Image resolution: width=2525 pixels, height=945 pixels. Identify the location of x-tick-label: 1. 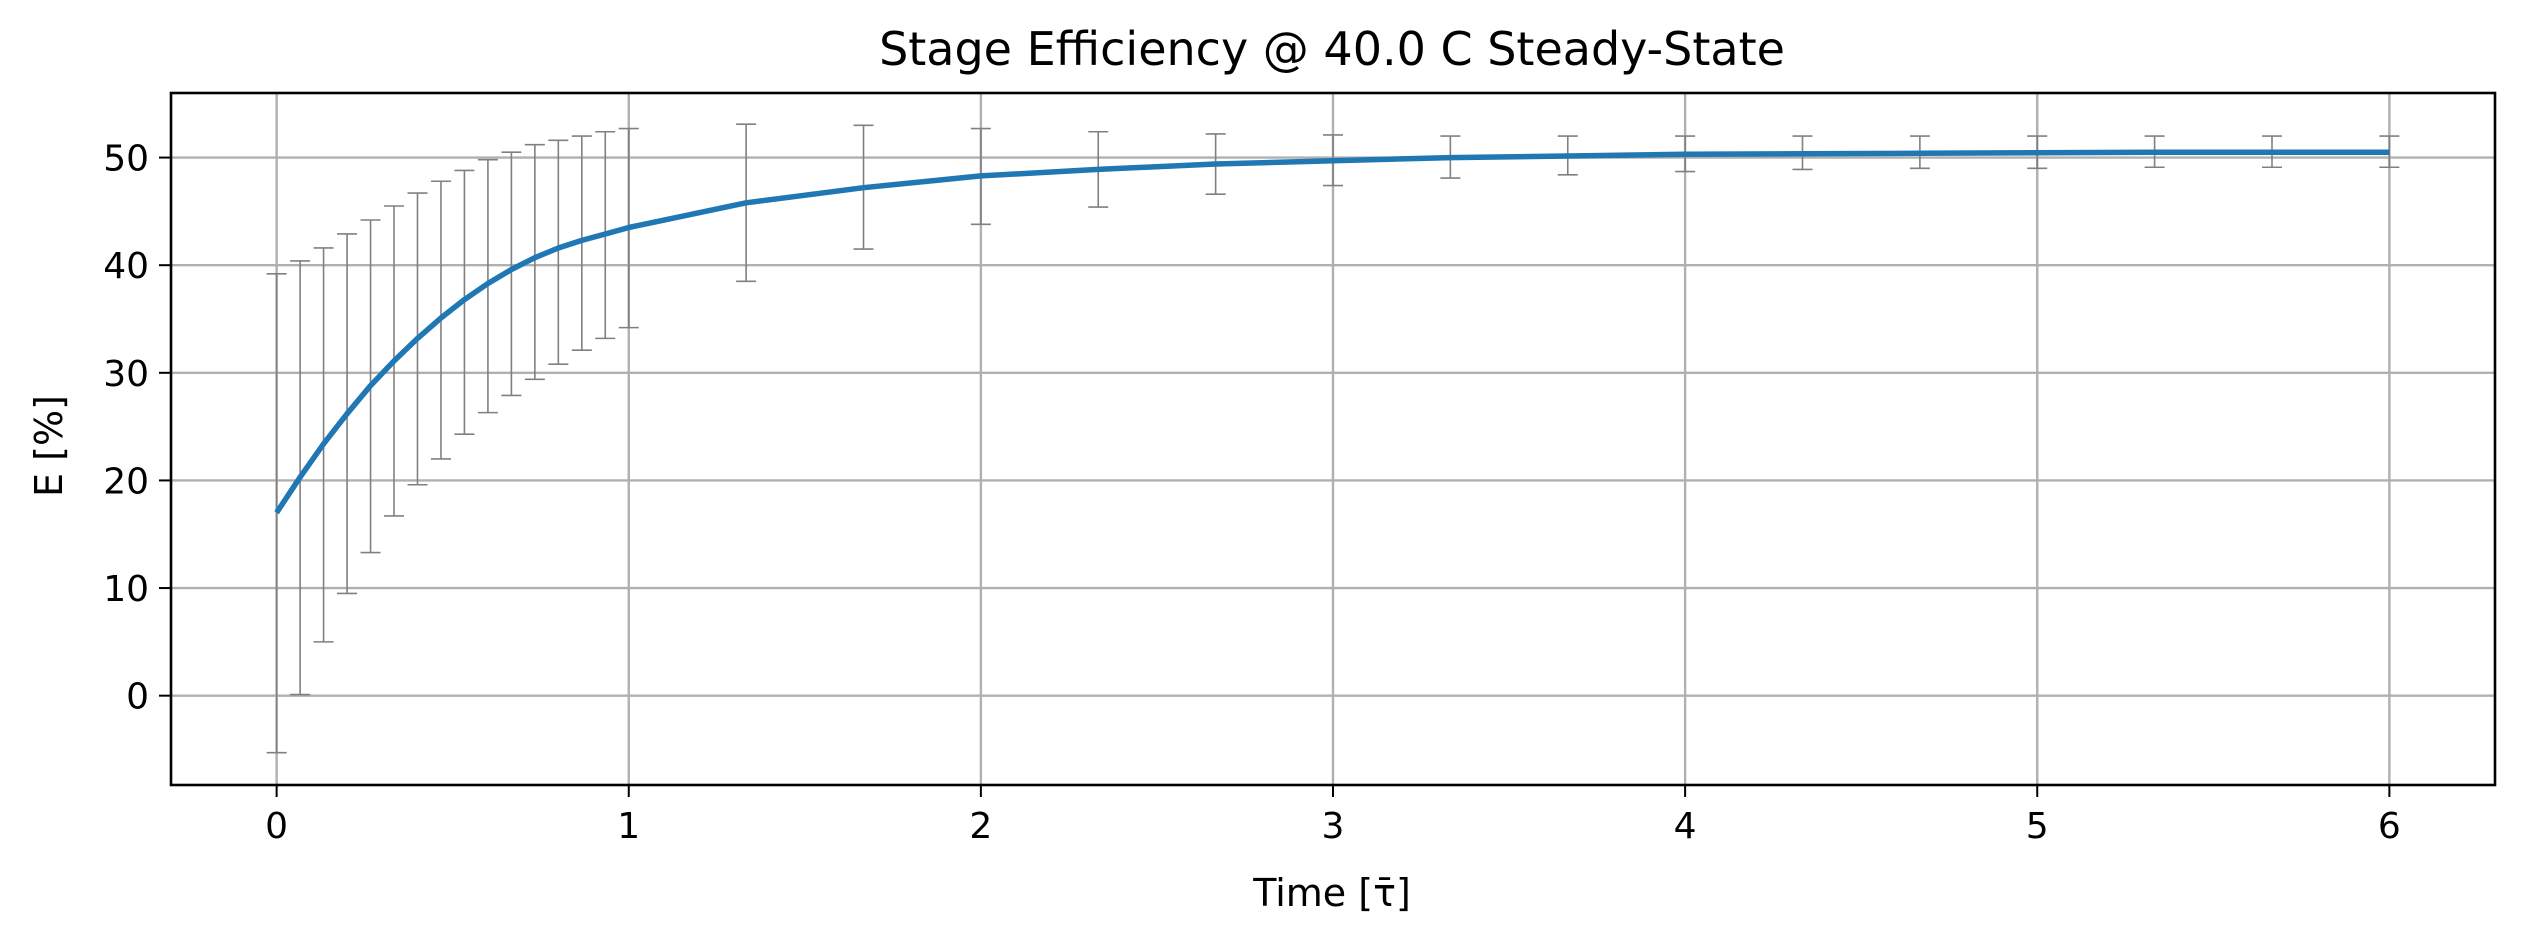
(628, 826).